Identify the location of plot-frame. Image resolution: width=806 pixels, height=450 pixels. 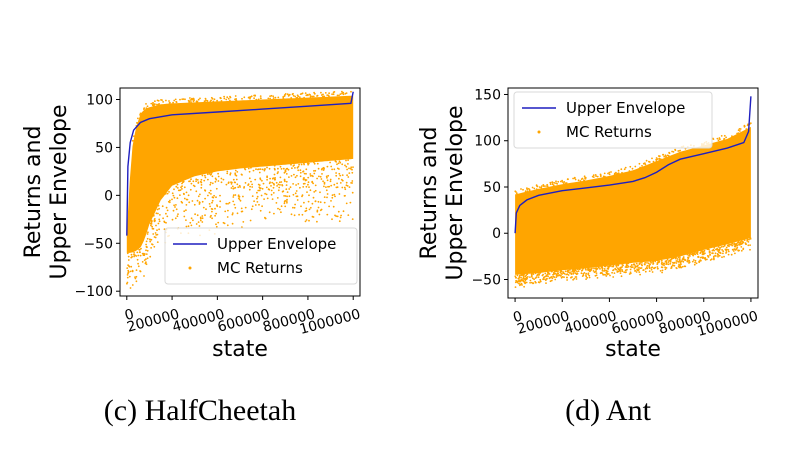
(633, 193).